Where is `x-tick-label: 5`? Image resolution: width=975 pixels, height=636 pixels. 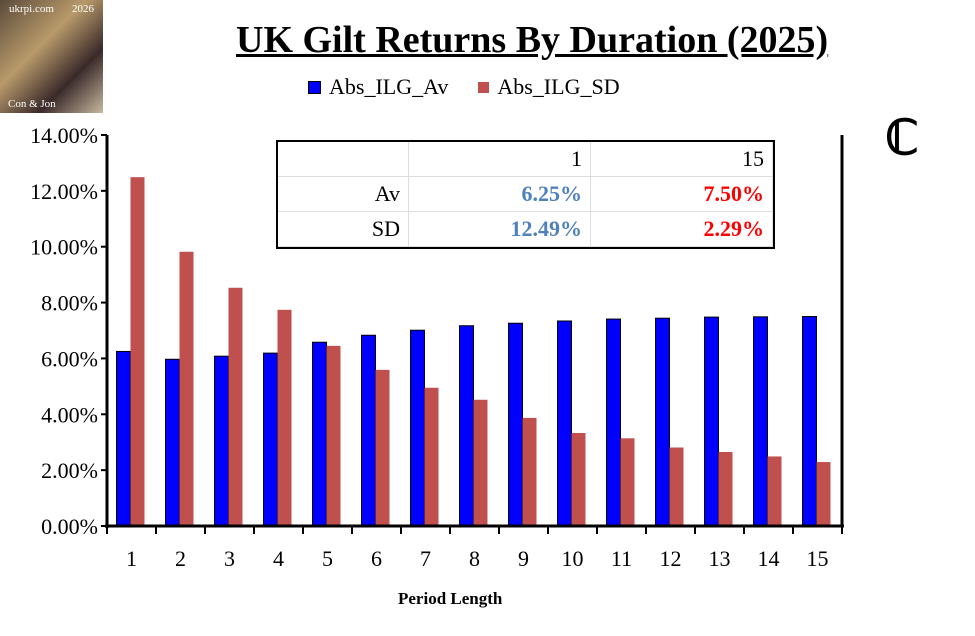 x-tick-label: 5 is located at coordinates (327, 558).